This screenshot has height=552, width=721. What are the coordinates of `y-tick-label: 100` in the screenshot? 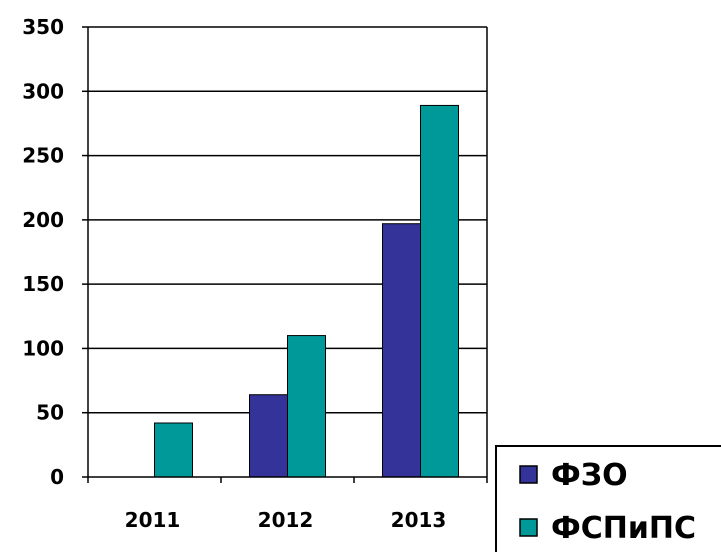 It's located at (43, 348).